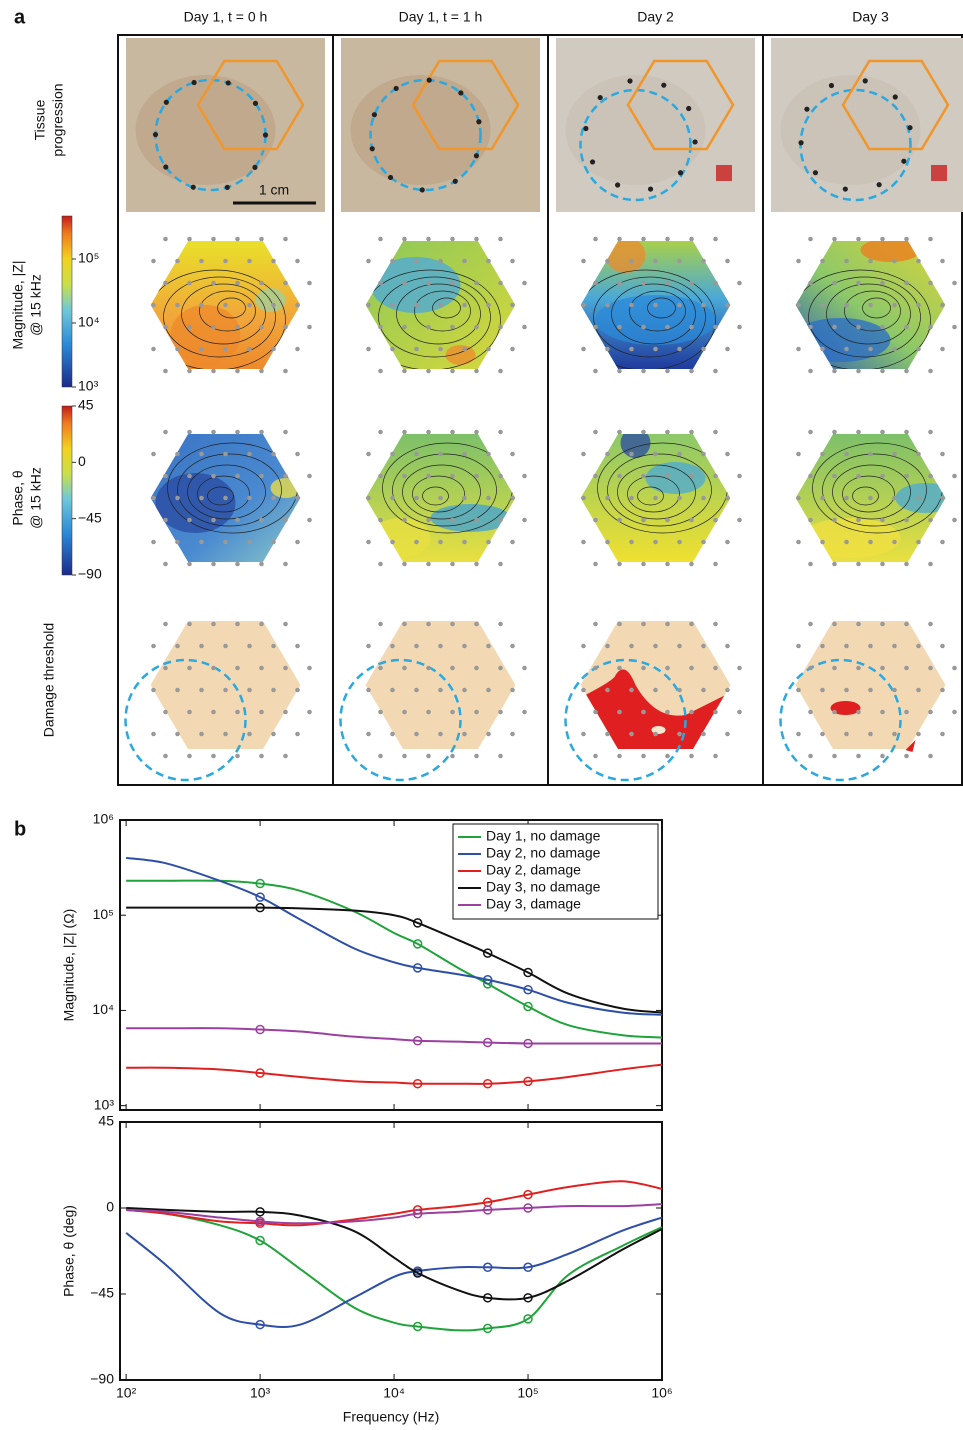  What do you see at coordinates (425, 135) in the screenshot?
I see `wound-outline` at bounding box center [425, 135].